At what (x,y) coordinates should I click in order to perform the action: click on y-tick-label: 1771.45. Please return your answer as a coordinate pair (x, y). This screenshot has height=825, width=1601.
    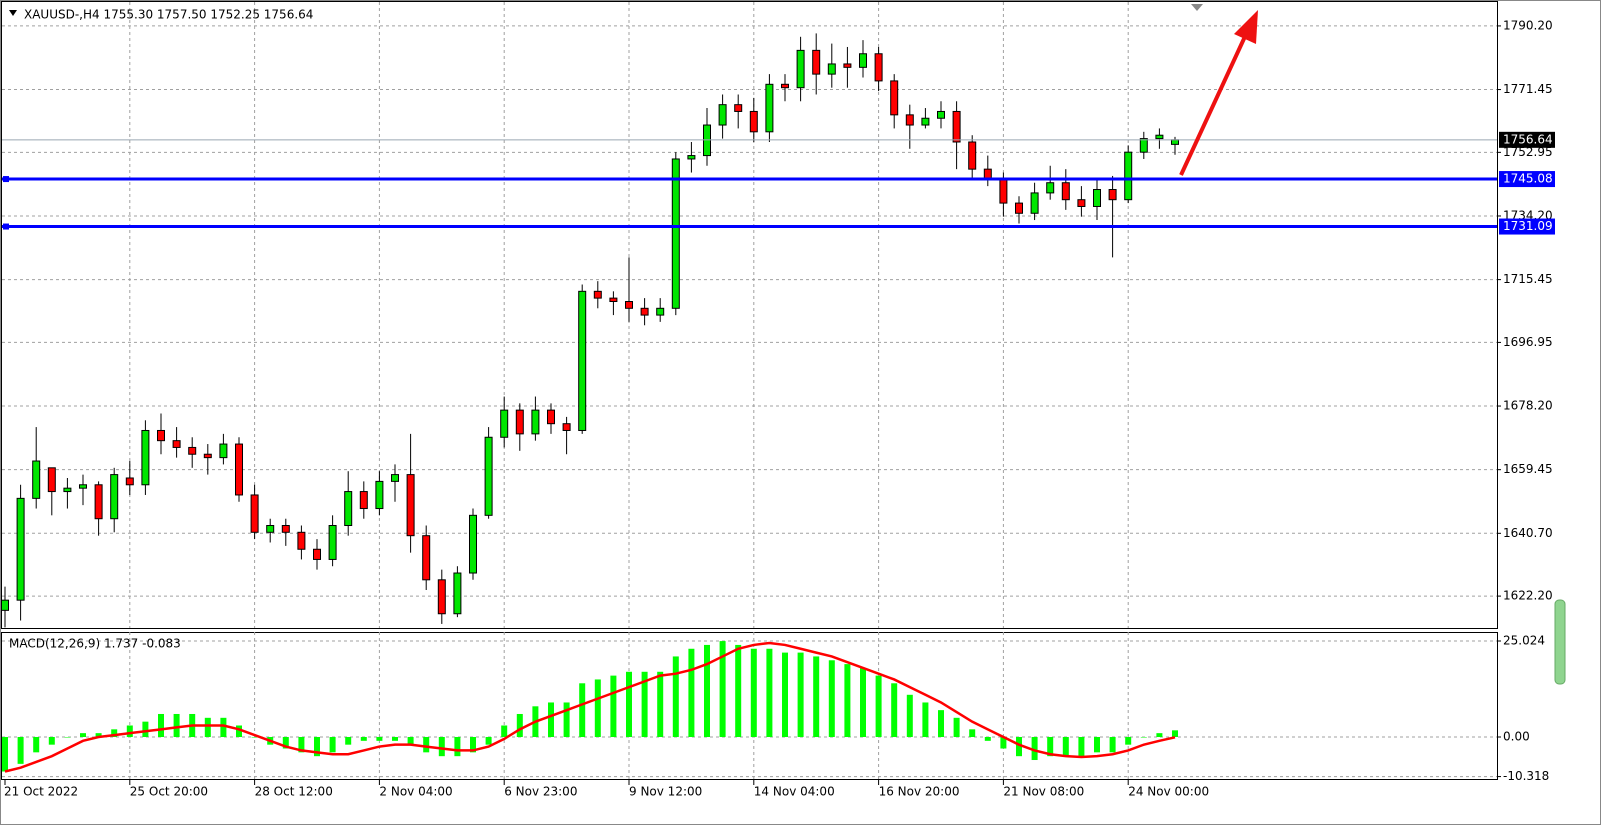
    Looking at the image, I should click on (1528, 89).